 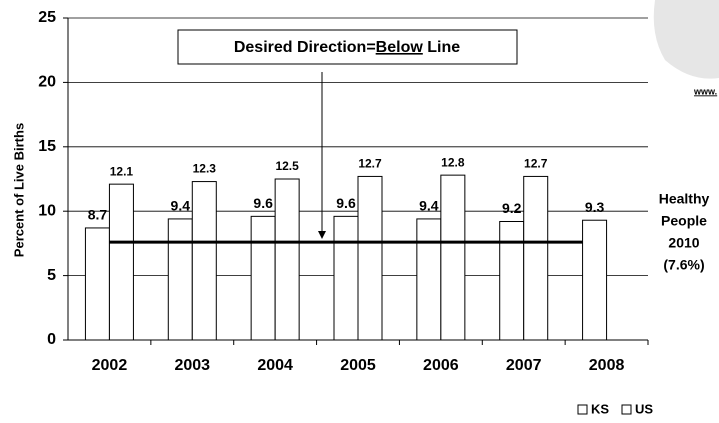 What do you see at coordinates (322, 235) in the screenshot?
I see `arrow-head` at bounding box center [322, 235].